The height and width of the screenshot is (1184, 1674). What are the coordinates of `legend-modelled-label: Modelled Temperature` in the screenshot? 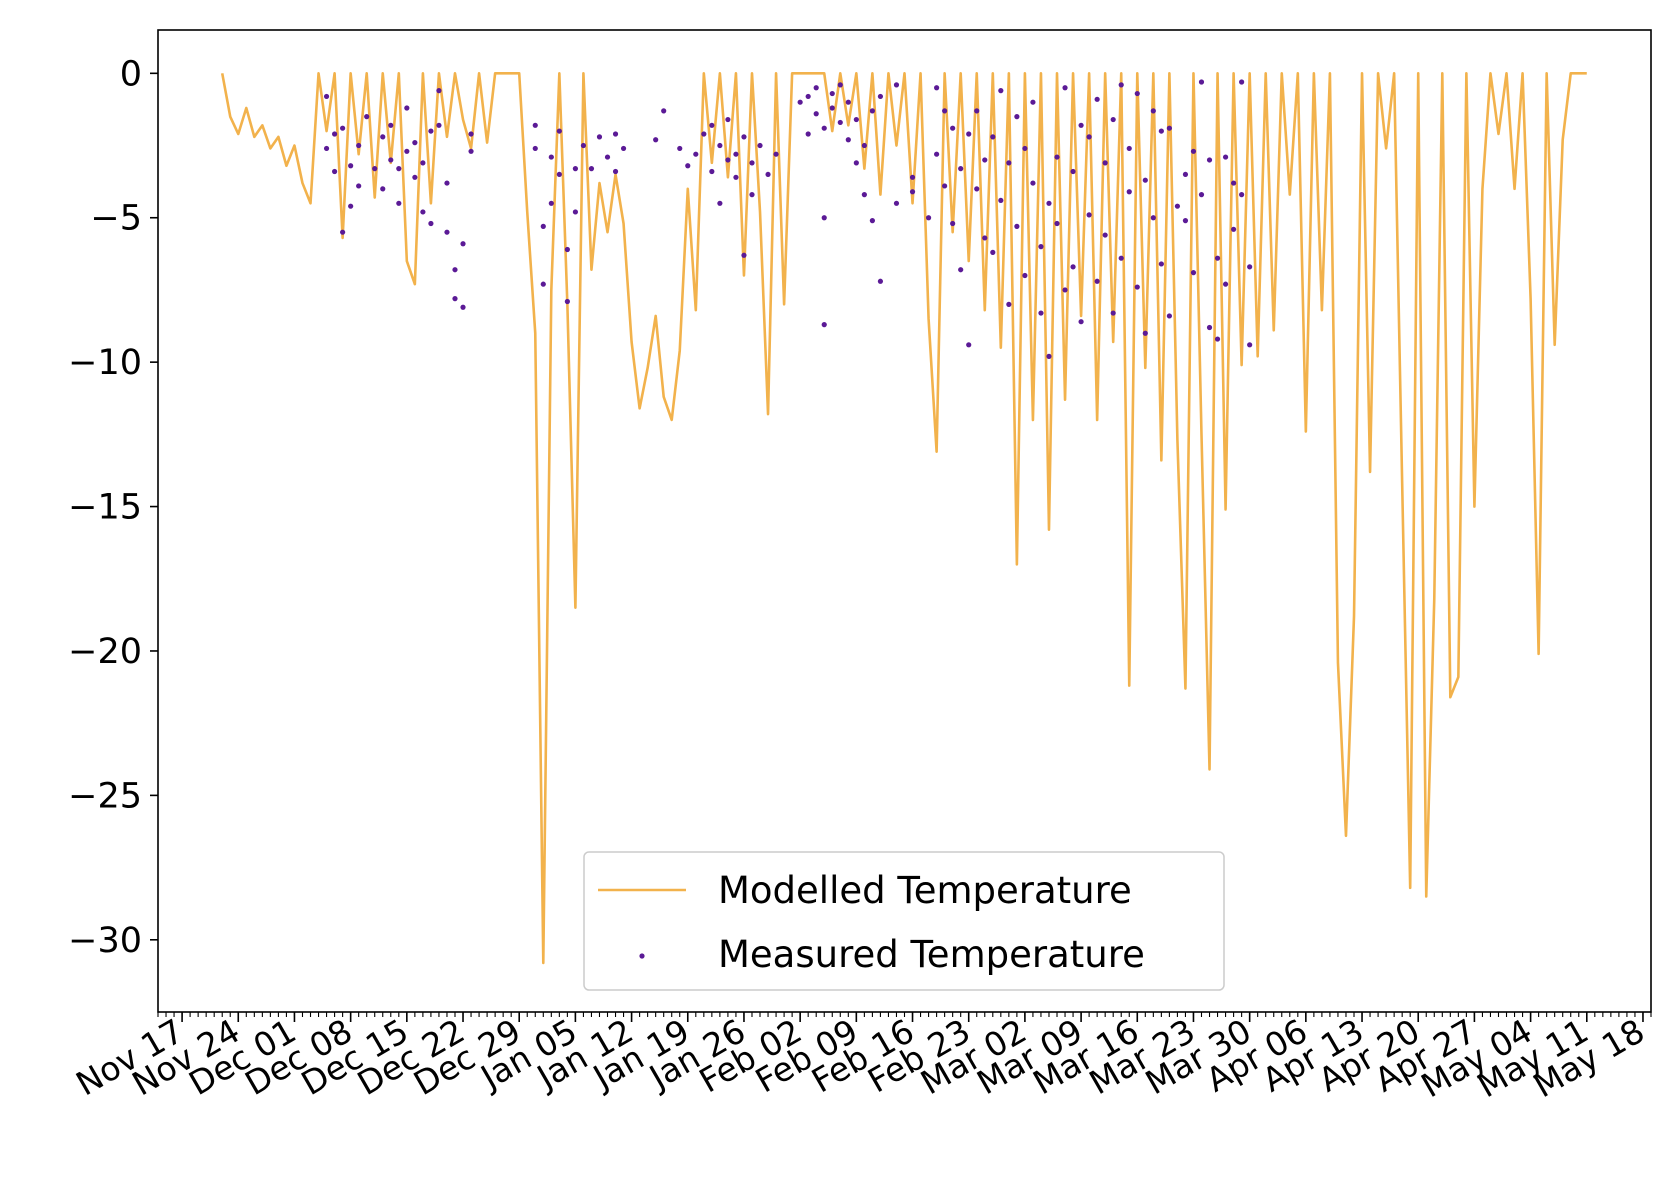 It's located at (925, 890).